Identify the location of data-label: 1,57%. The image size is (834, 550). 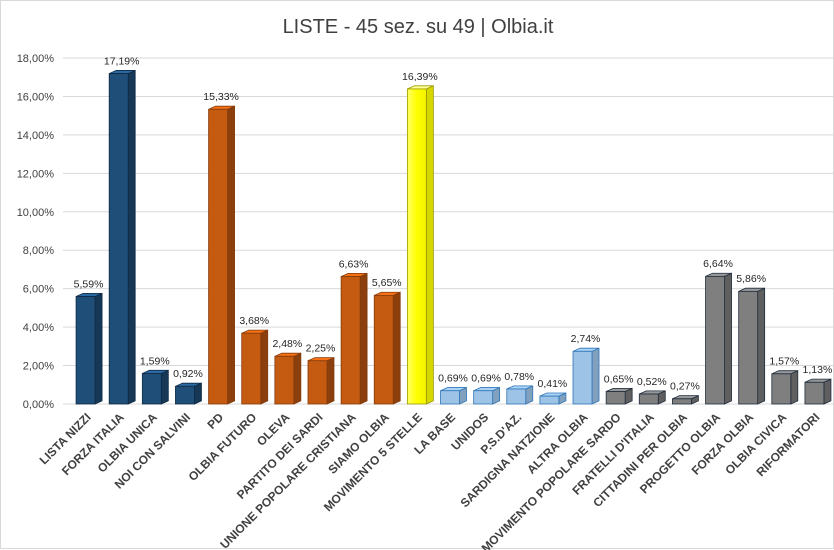
(784, 362).